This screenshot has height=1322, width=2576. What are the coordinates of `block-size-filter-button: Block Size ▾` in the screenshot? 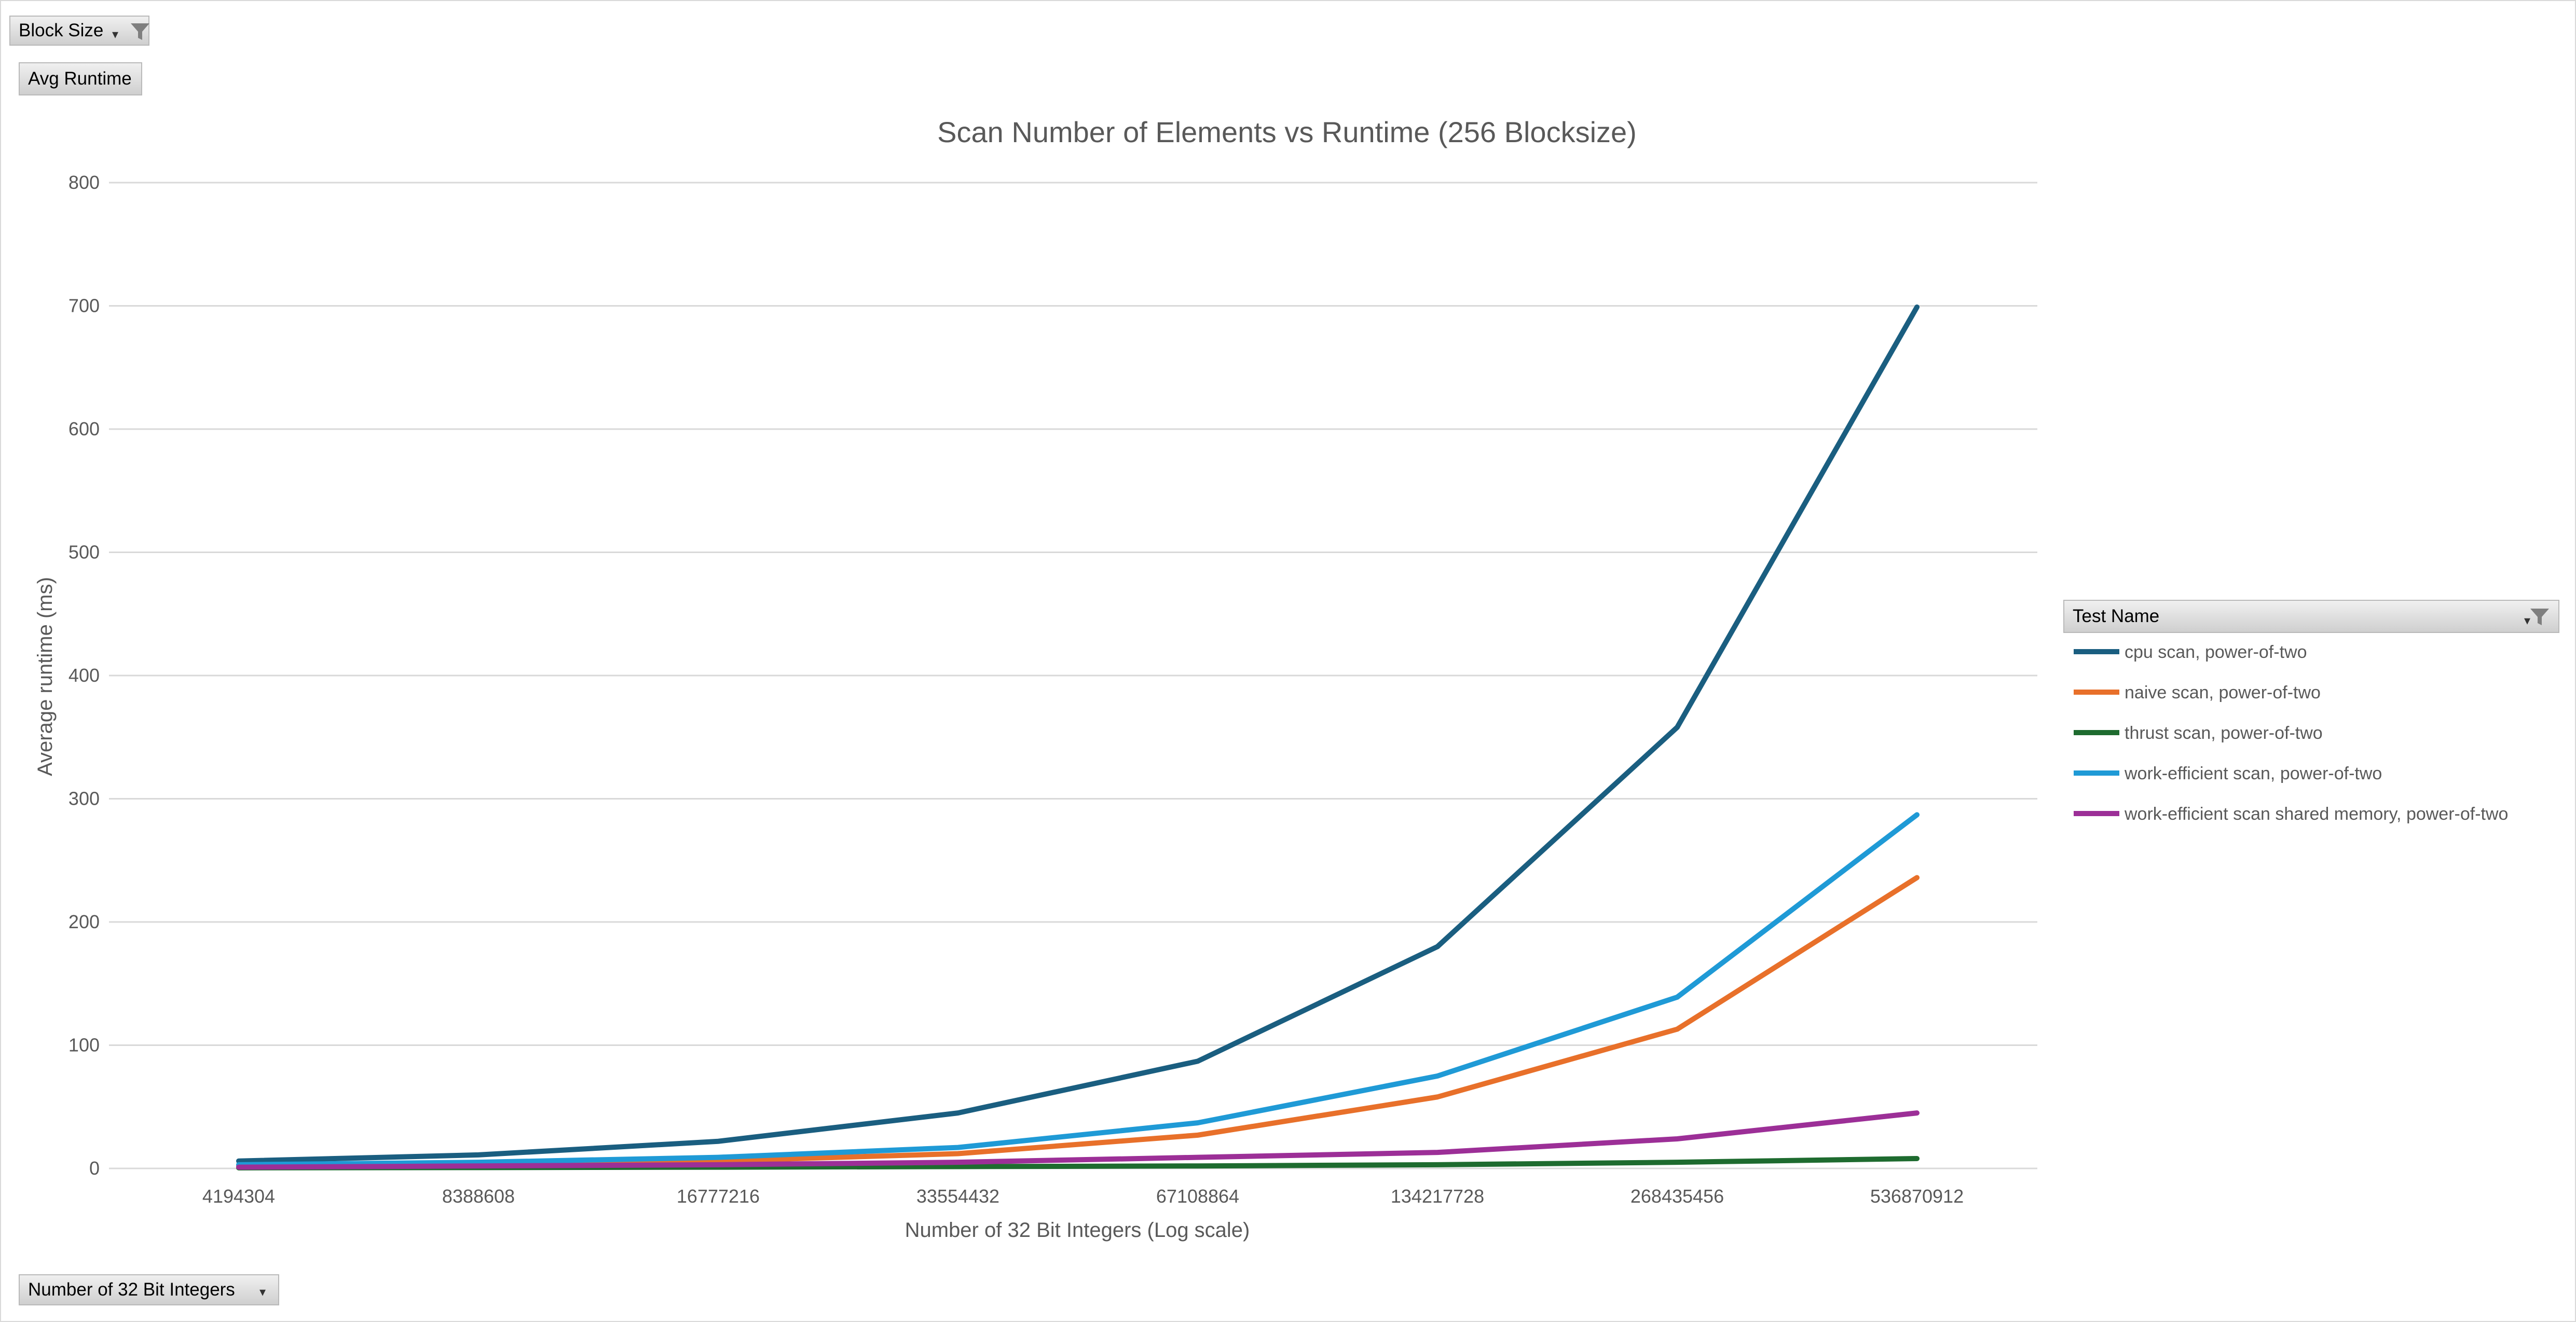 It's located at (79, 31).